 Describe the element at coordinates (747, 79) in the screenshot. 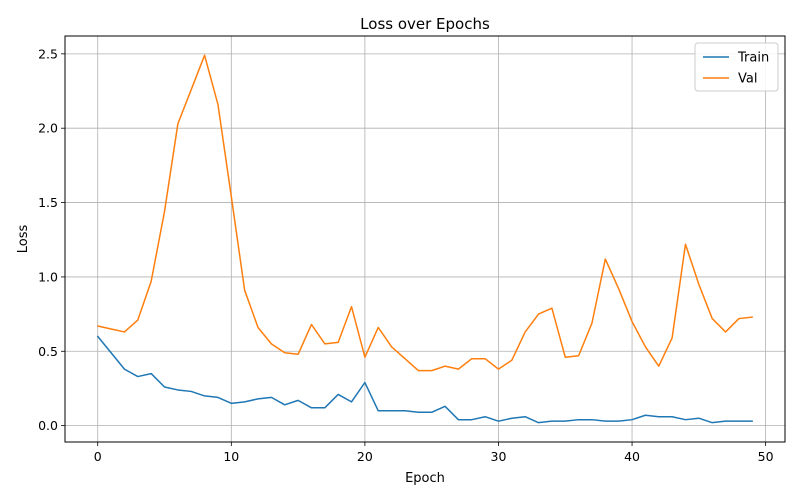

I see `legend-label-val: Val` at that location.